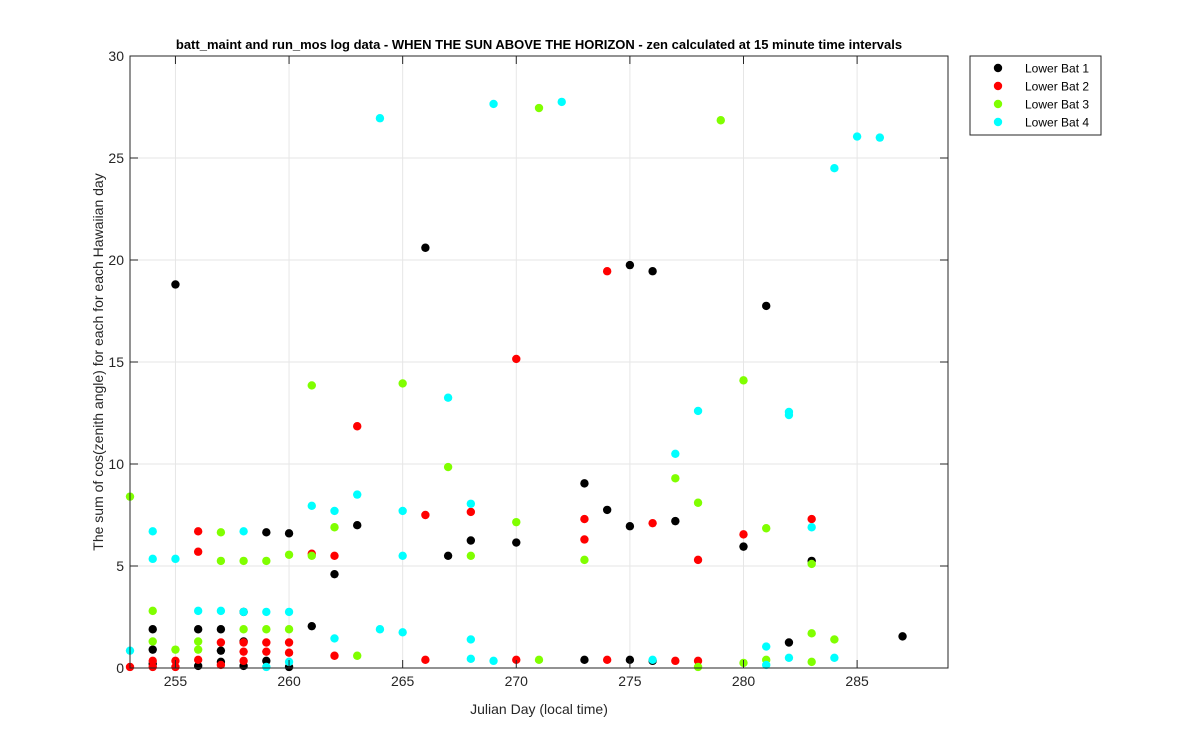 Image resolution: width=1200 pixels, height=755 pixels. Describe the element at coordinates (857, 681) in the screenshot. I see `x-tick-label: 285` at that location.